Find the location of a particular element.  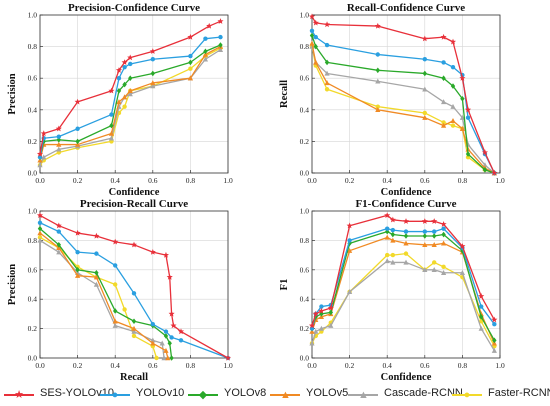

x-tick-label: 0.4 is located at coordinates (388, 365).